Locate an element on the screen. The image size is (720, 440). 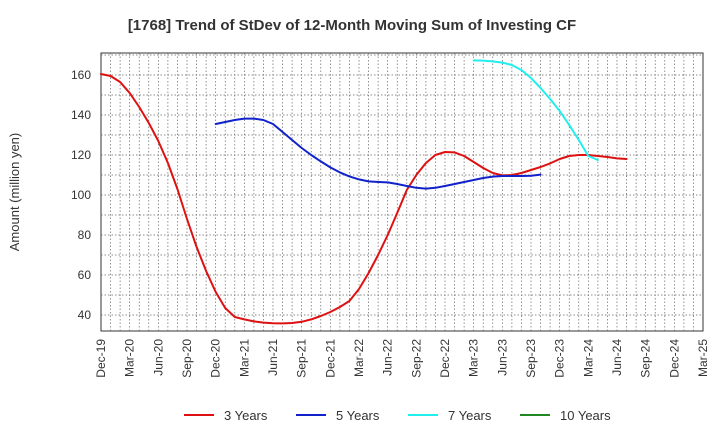
x-tick-label: Mar-25 is located at coordinates (703, 358).